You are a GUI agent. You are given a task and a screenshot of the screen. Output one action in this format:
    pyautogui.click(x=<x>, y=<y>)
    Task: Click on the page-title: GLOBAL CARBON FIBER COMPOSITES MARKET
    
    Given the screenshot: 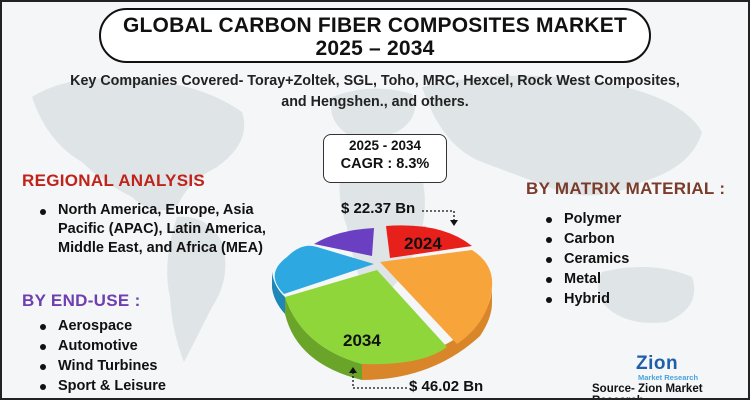 What is the action you would take?
    pyautogui.click(x=375, y=25)
    